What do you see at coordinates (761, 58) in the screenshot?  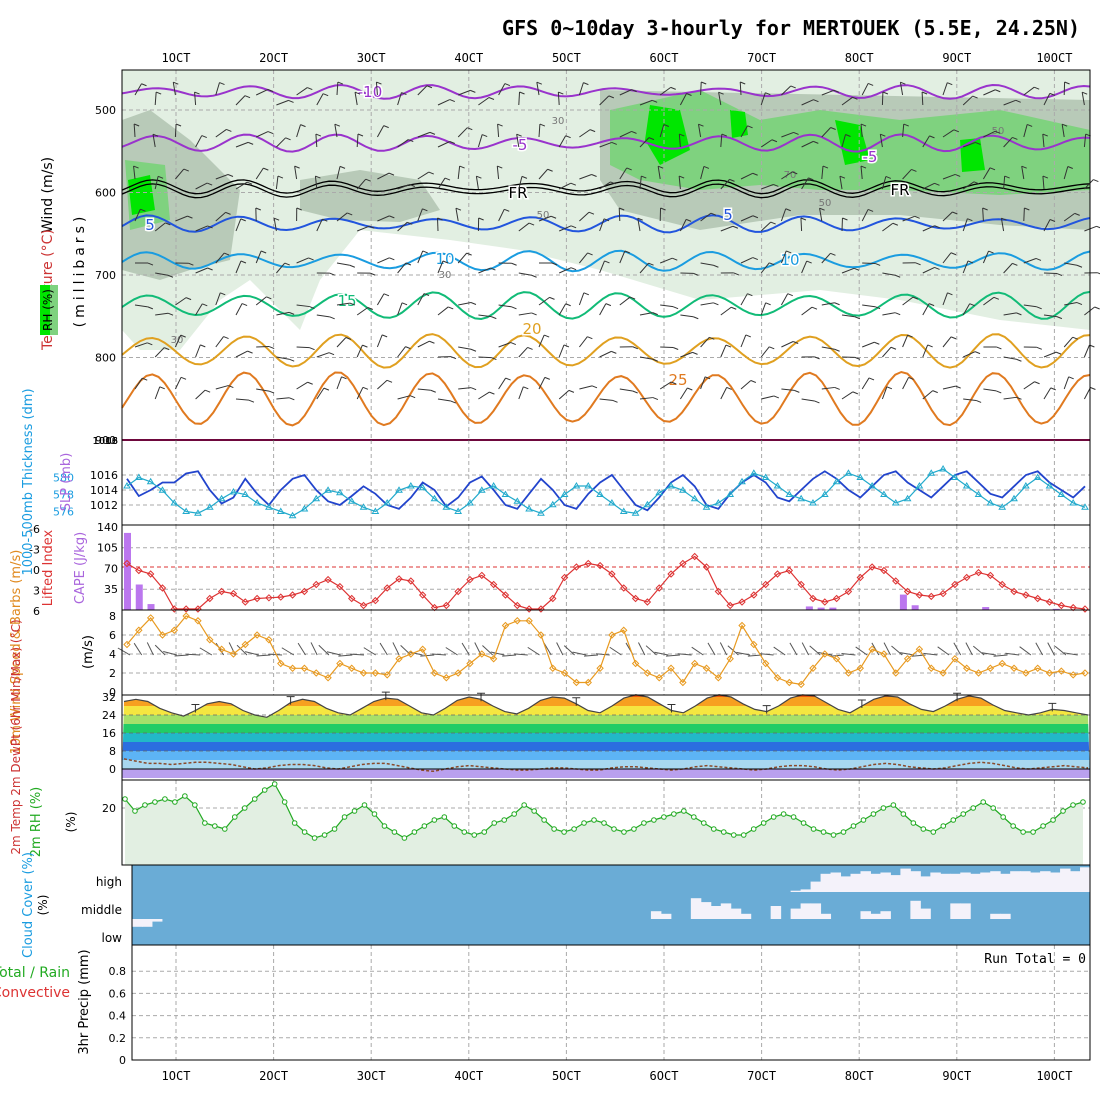 I see `day-label: 7OCT` at bounding box center [761, 58].